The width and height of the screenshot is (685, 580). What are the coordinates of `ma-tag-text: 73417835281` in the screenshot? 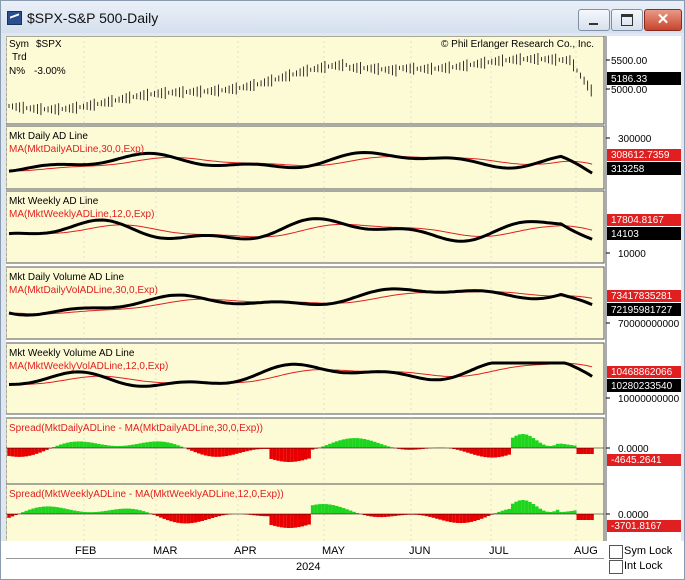 It's located at (642, 296).